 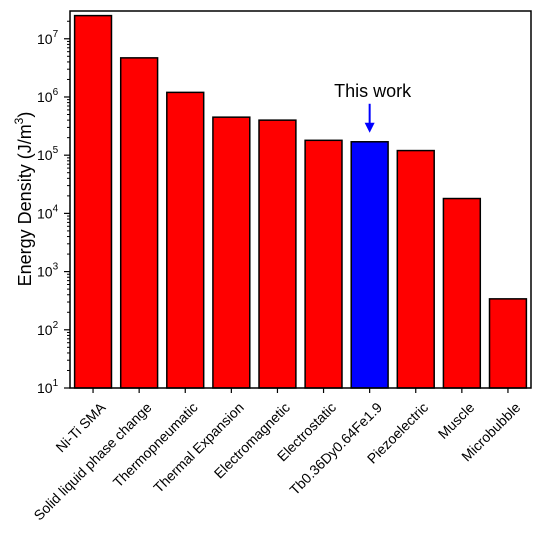 What do you see at coordinates (369, 127) in the screenshot?
I see `annotation-arrow-head` at bounding box center [369, 127].